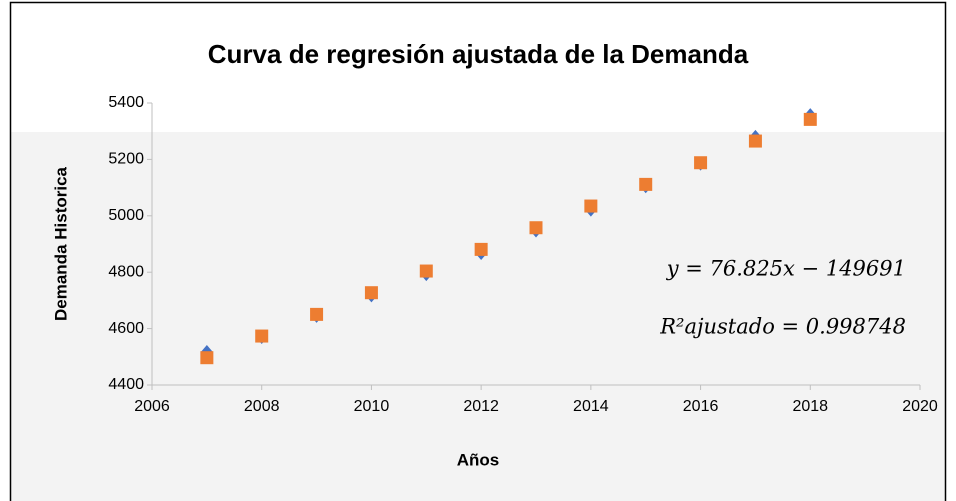 This screenshot has height=501, width=956. I want to click on x-tick-label: 2016, so click(701, 406).